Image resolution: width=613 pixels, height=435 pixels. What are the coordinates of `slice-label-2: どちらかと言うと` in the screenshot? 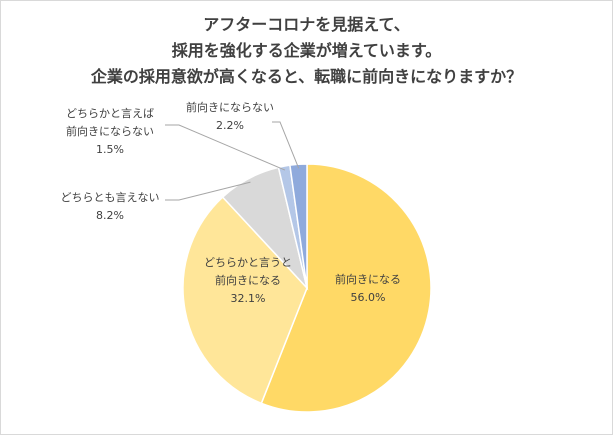 It's located at (248, 262).